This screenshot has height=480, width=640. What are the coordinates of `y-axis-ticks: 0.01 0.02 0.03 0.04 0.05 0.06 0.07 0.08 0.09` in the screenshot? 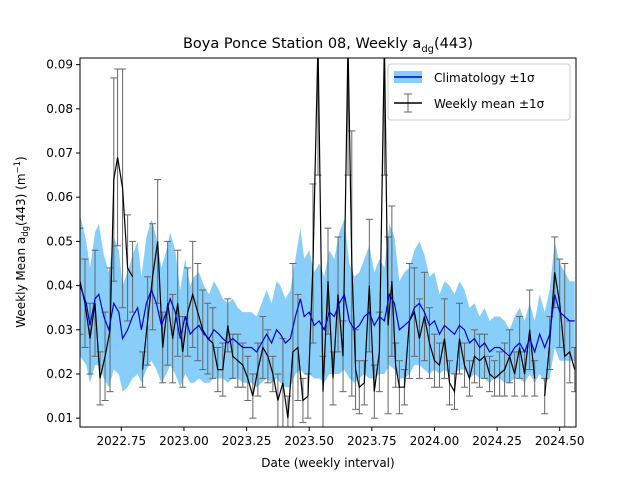 It's located at (63, 241).